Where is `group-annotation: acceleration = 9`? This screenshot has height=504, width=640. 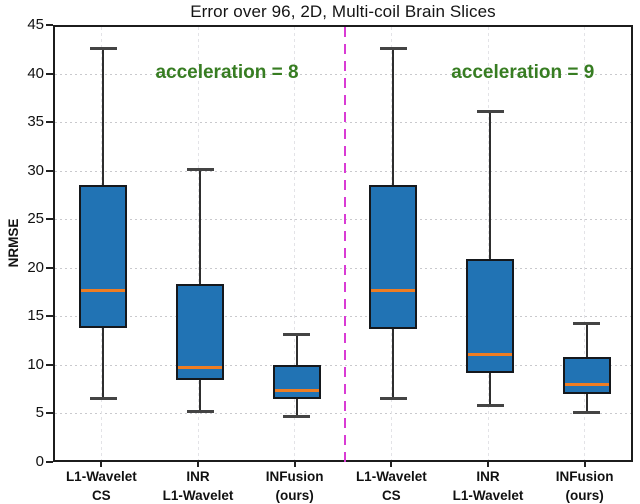 group-annotation: acceleration = 9 is located at coordinates (523, 72).